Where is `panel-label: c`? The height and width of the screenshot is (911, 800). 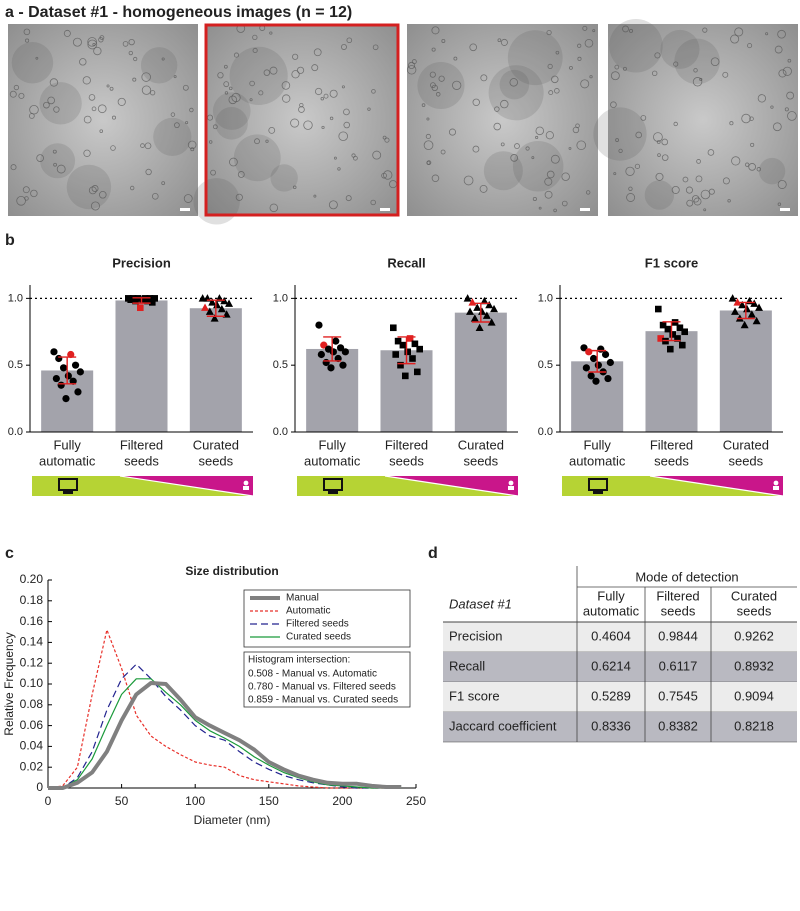 panel-label: c is located at coordinates (9, 553).